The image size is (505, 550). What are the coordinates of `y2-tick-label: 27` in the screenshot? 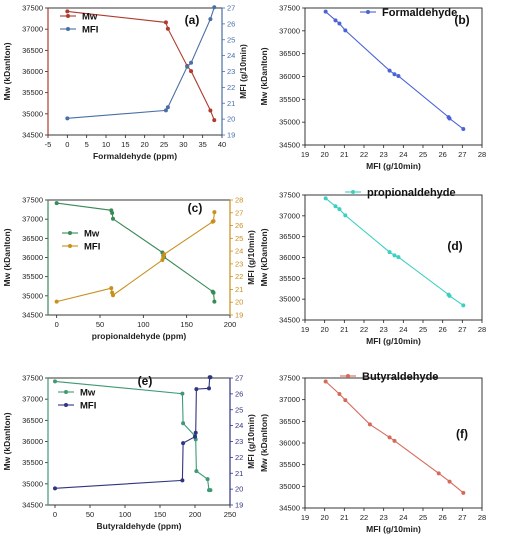 It's located at (231, 8).